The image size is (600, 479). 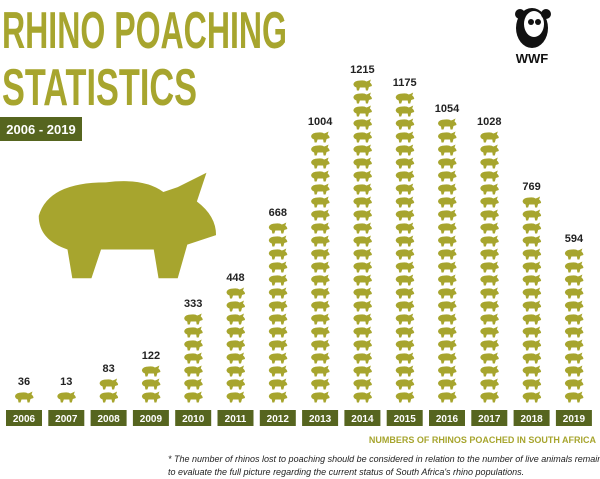 What do you see at coordinates (362, 419) in the screenshot?
I see `x-tick-label: 2014` at bounding box center [362, 419].